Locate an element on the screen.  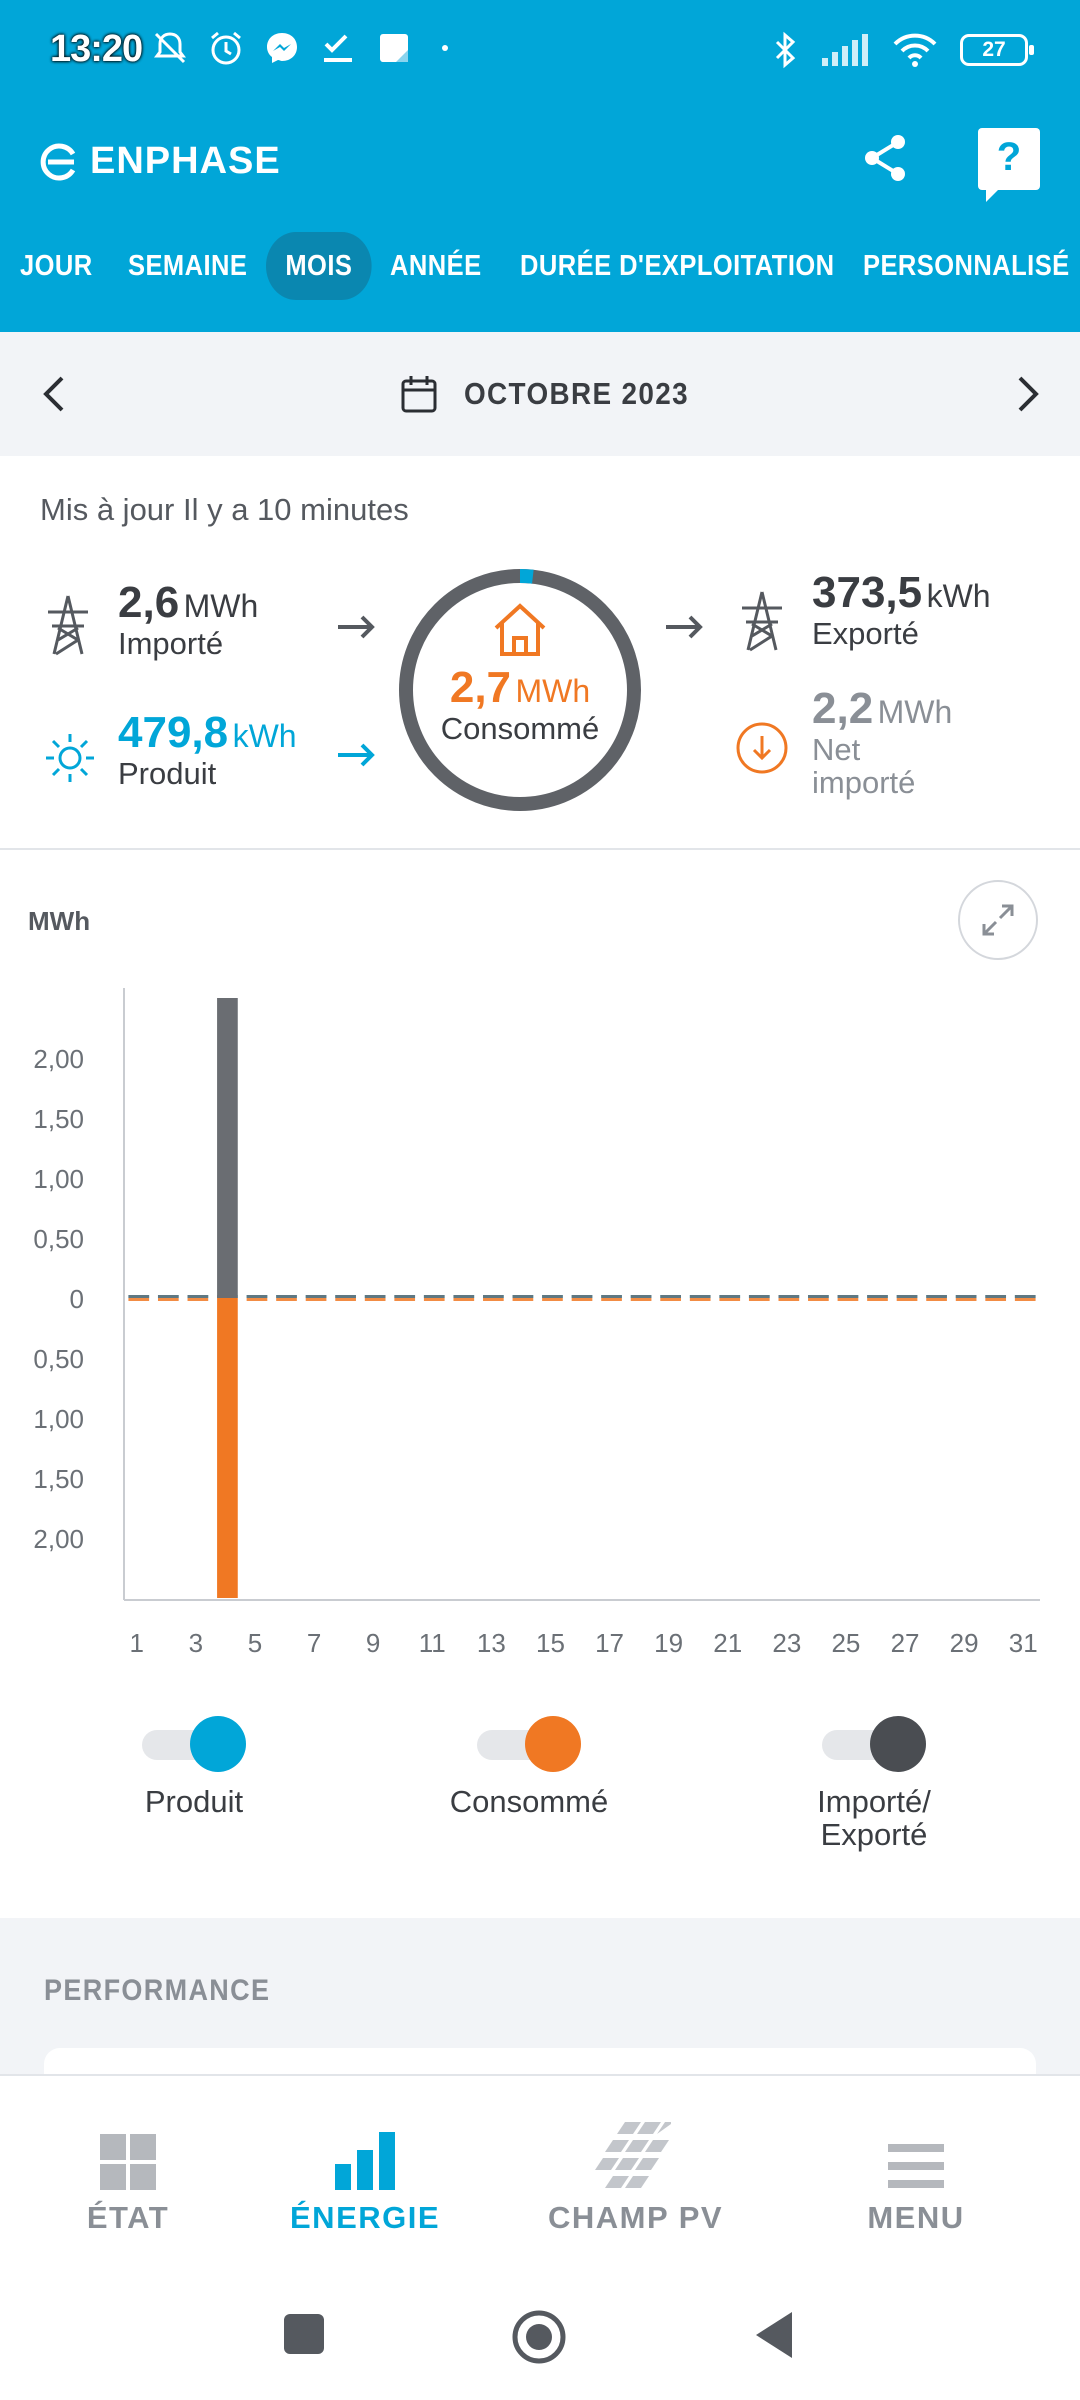
tab-semaine: SEMAINE is located at coordinates (188, 266).